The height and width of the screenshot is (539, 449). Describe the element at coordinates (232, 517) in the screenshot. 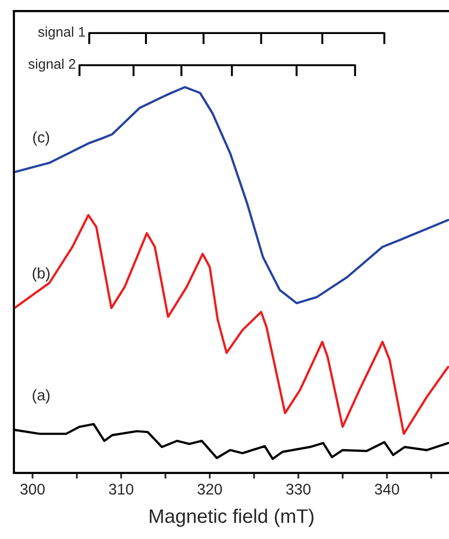

I see `x-axis-title: Magnetic field (mT)` at that location.